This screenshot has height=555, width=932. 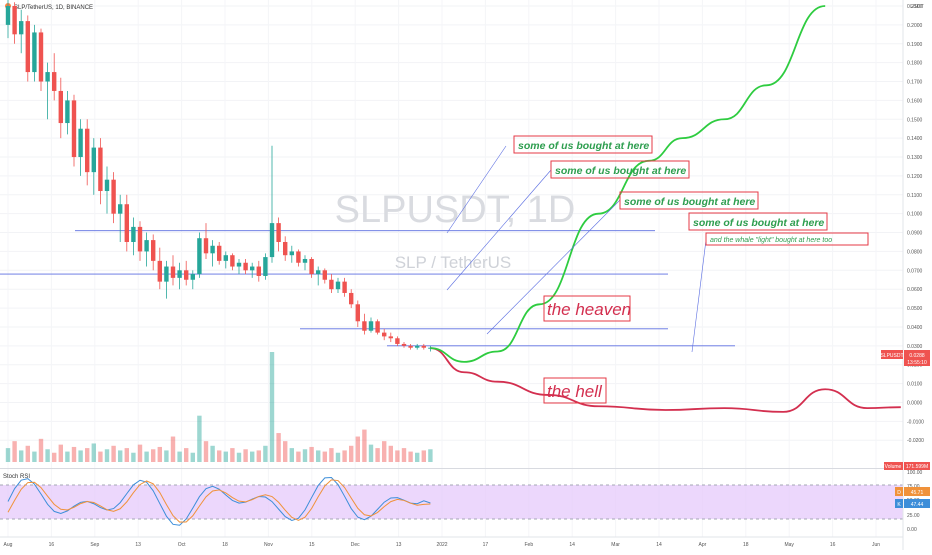 What do you see at coordinates (138, 545) in the screenshot?
I see `time-tick-label: 13` at bounding box center [138, 545].